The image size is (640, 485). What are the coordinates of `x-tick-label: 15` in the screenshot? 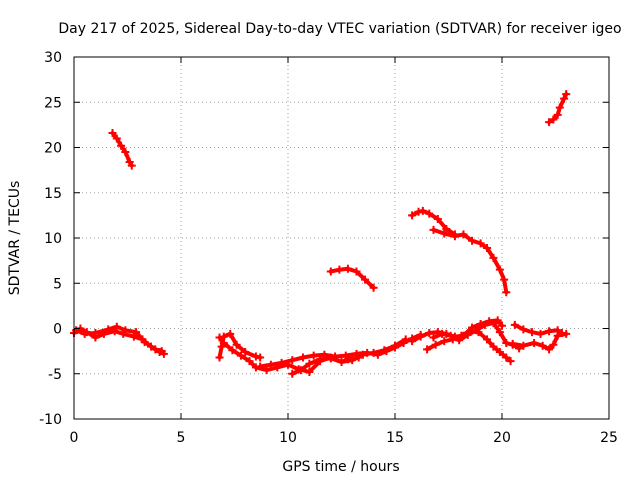 It's located at (395, 438).